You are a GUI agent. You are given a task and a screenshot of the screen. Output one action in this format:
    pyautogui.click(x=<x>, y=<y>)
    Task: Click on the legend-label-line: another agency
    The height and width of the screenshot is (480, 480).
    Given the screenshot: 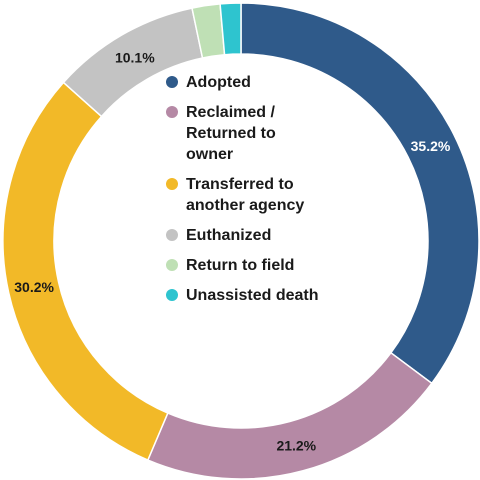 What is the action you would take?
    pyautogui.click(x=245, y=205)
    